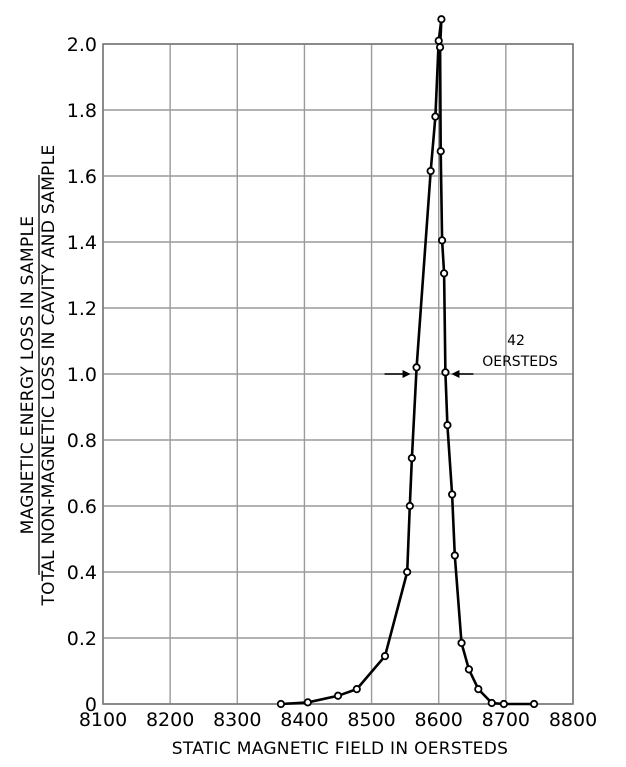 Image resolution: width=626 pixels, height=767 pixels. I want to click on y-tick-label: 0.8, so click(82, 441).